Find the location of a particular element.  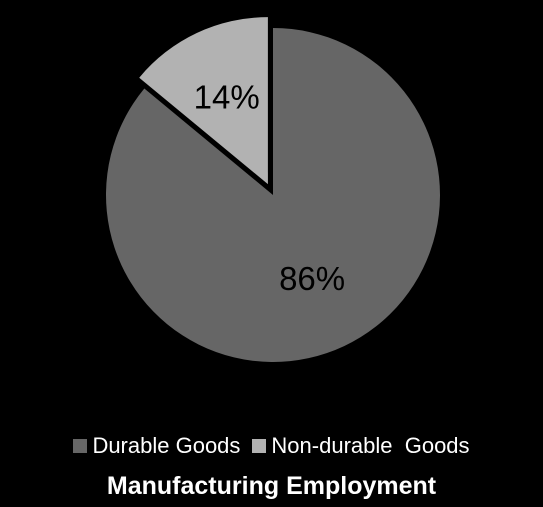

legend-swatch-durable-goods is located at coordinates (80, 446).